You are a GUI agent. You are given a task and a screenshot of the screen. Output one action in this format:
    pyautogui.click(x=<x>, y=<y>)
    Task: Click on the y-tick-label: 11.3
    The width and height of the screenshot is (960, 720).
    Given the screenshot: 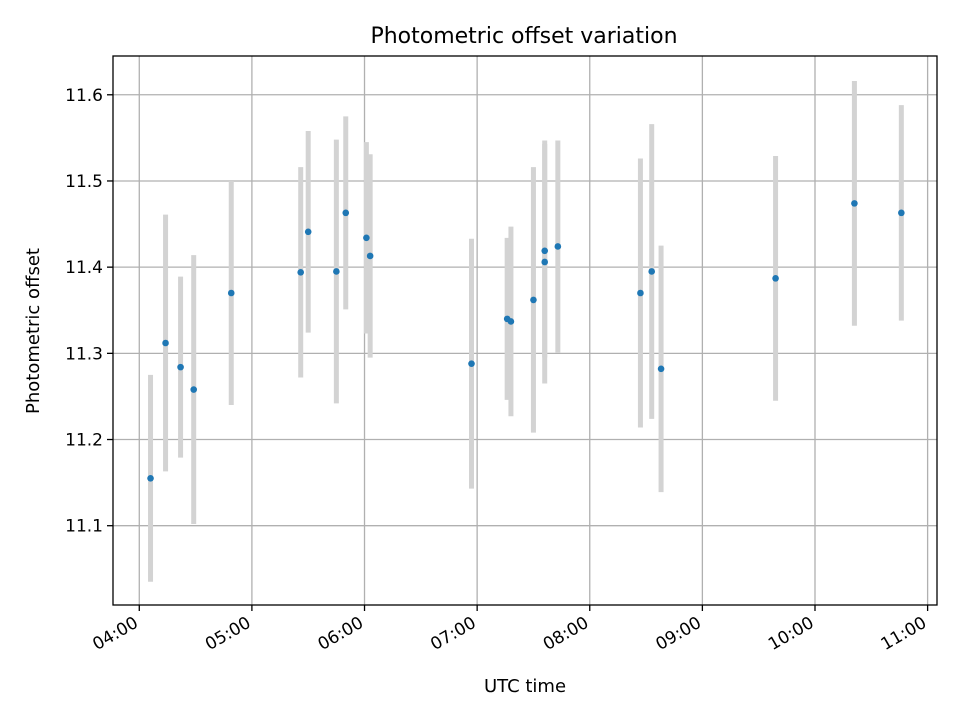 What is the action you would take?
    pyautogui.click(x=84, y=354)
    